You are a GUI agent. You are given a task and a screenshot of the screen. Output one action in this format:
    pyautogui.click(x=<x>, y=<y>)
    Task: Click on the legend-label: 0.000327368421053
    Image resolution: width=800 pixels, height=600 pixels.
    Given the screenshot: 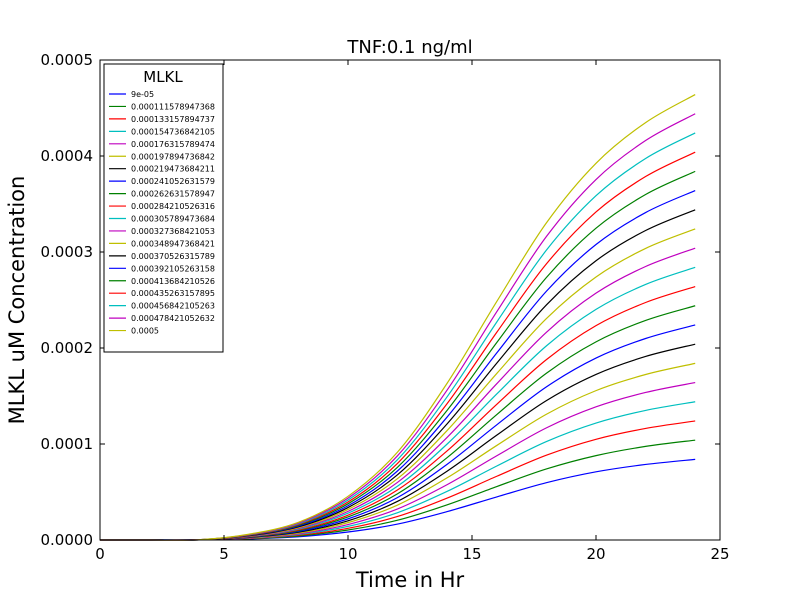 What is the action you would take?
    pyautogui.click(x=173, y=231)
    